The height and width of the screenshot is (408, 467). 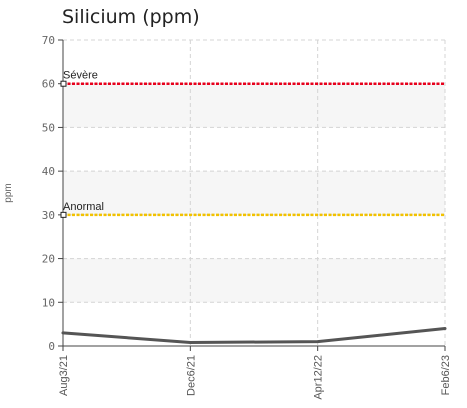 I want to click on y-axis-label: ppm, so click(x=8, y=192).